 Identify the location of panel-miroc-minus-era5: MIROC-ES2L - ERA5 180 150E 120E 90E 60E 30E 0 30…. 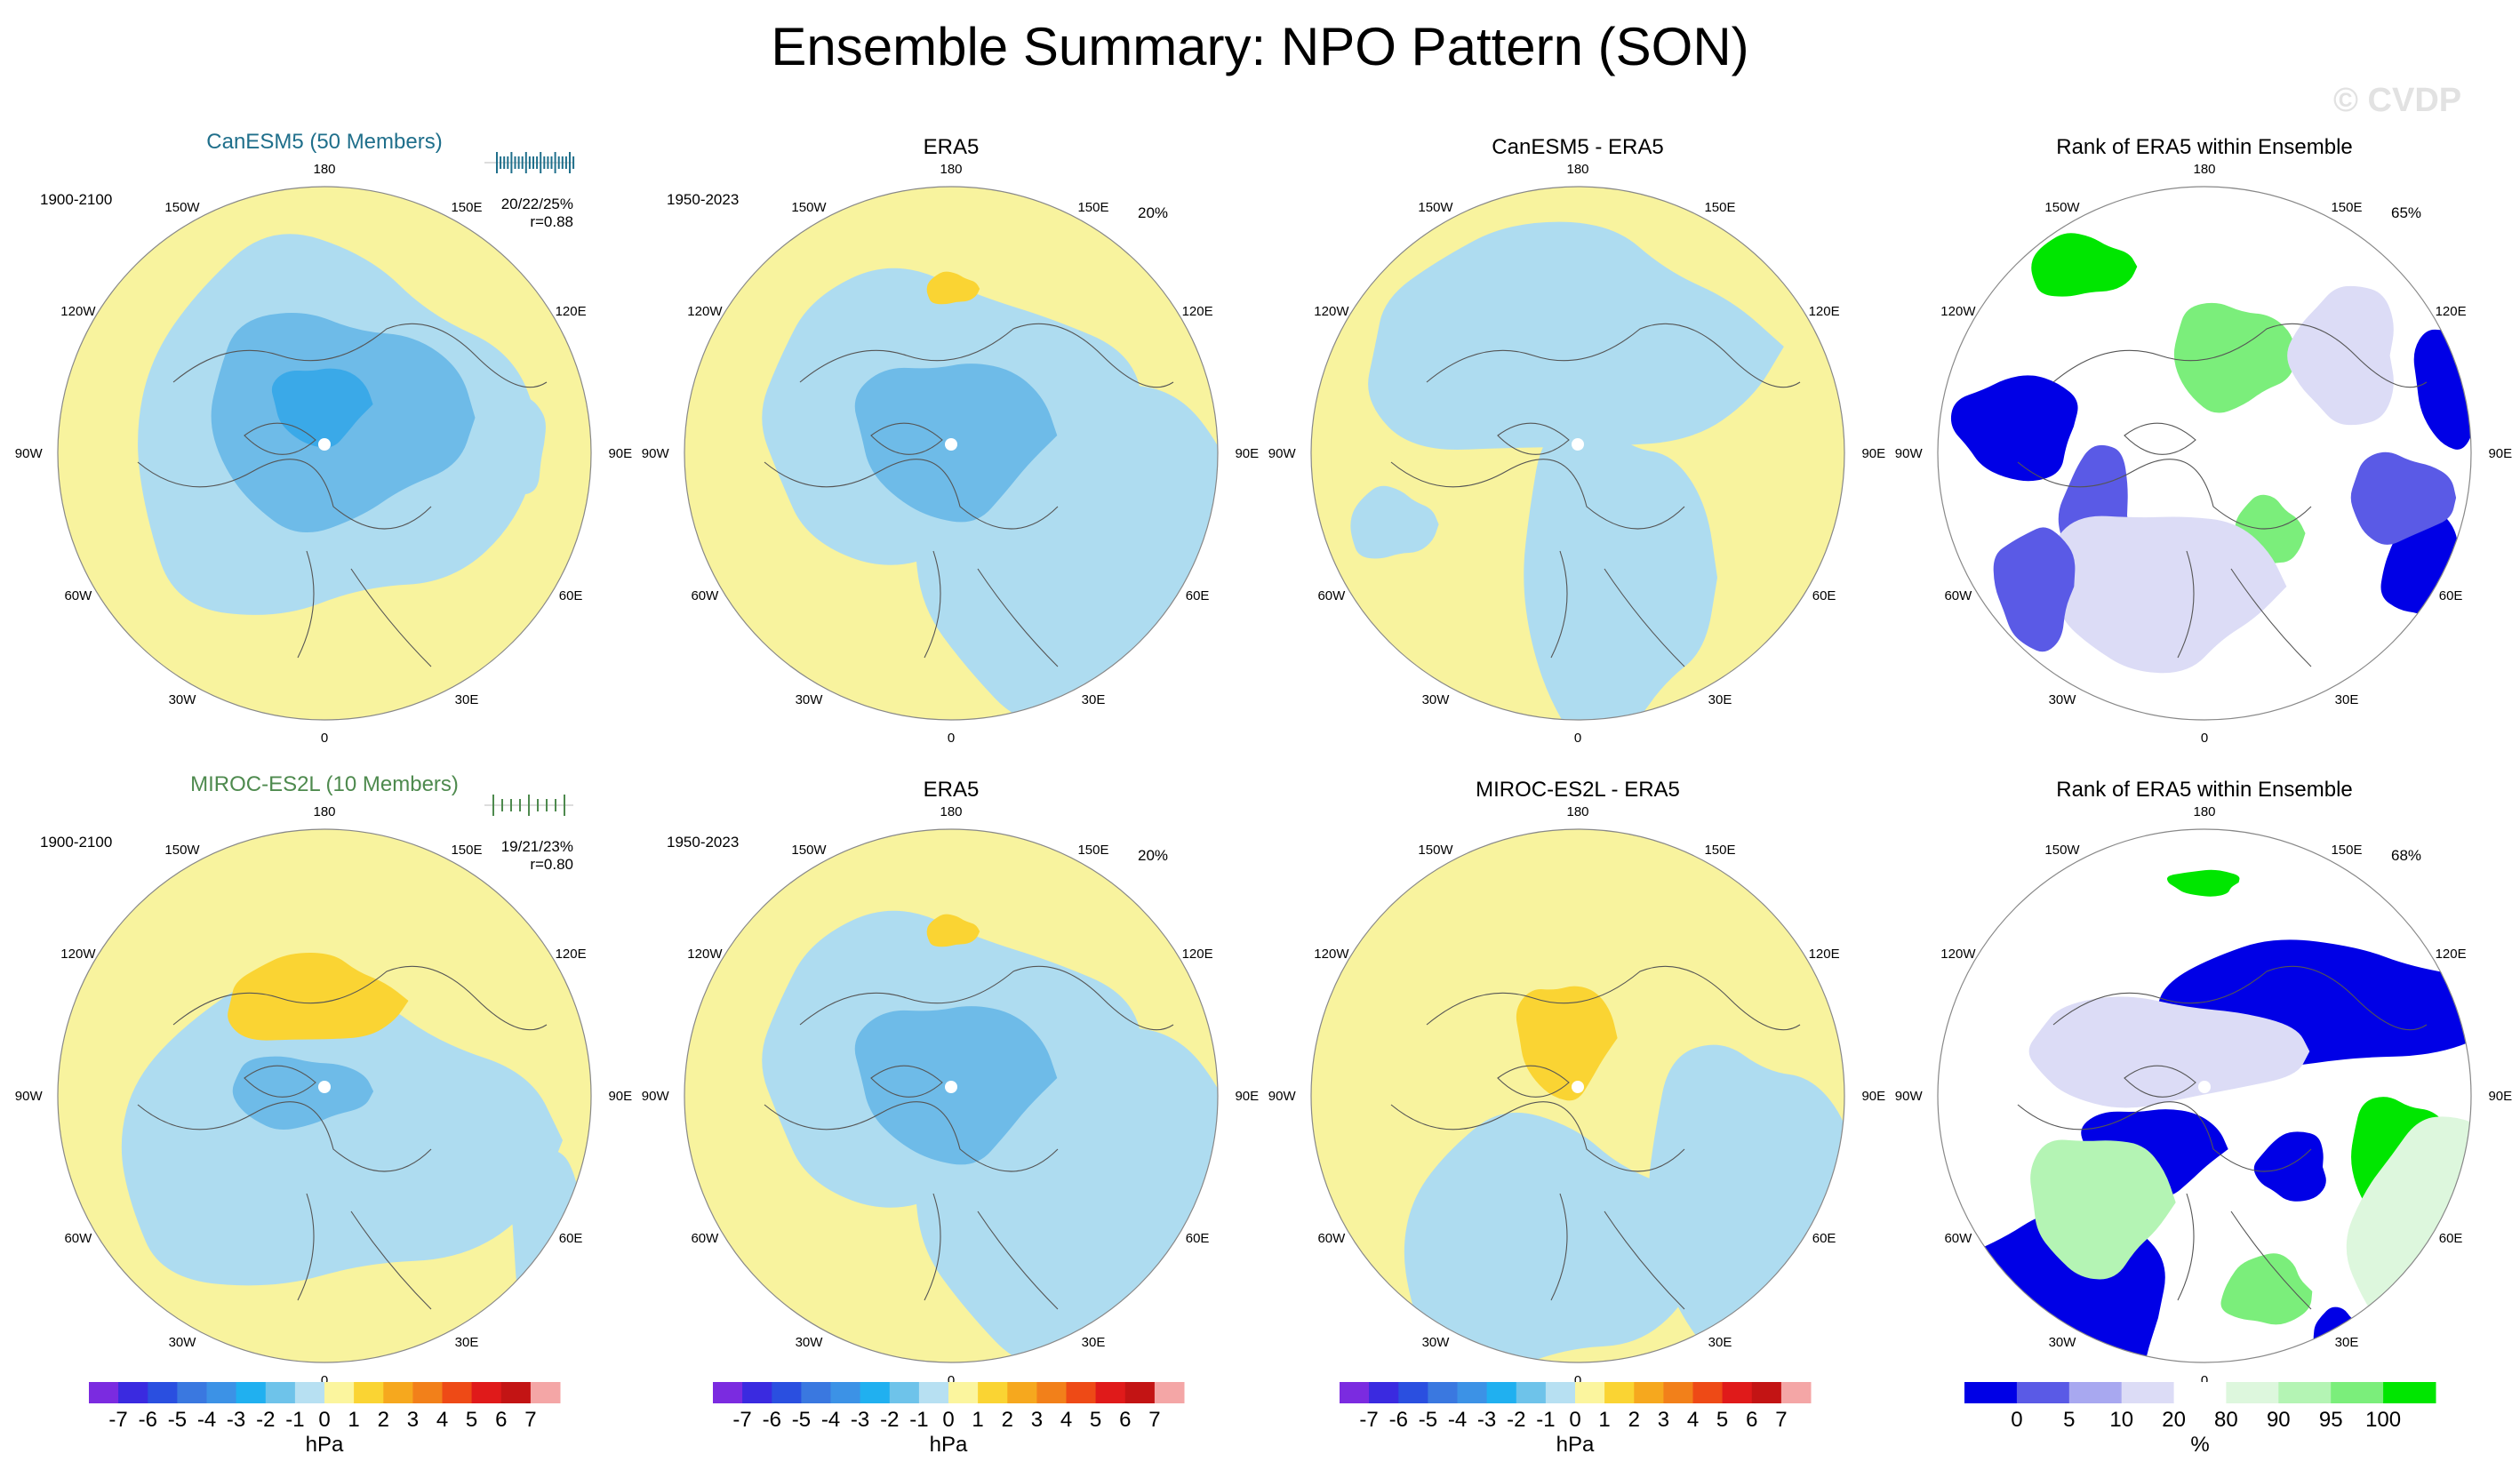
(1578, 1086).